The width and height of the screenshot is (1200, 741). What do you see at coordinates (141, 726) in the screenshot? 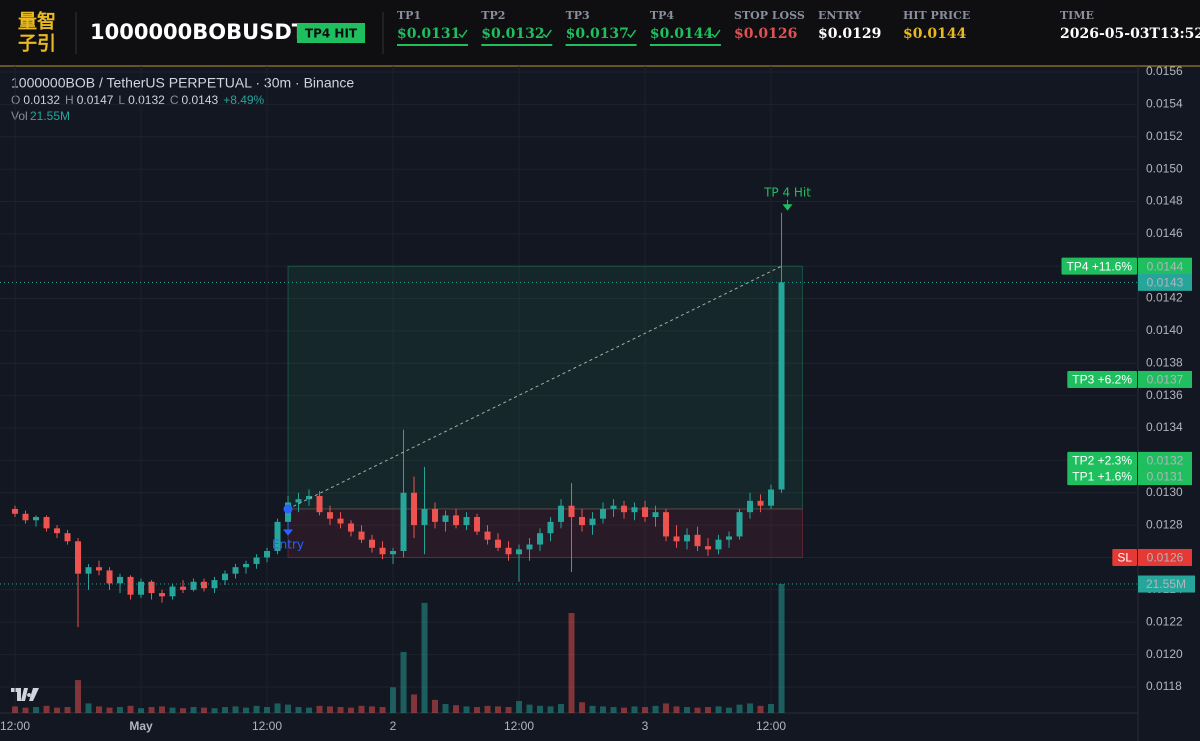
I see `x-tick-label: May` at bounding box center [141, 726].